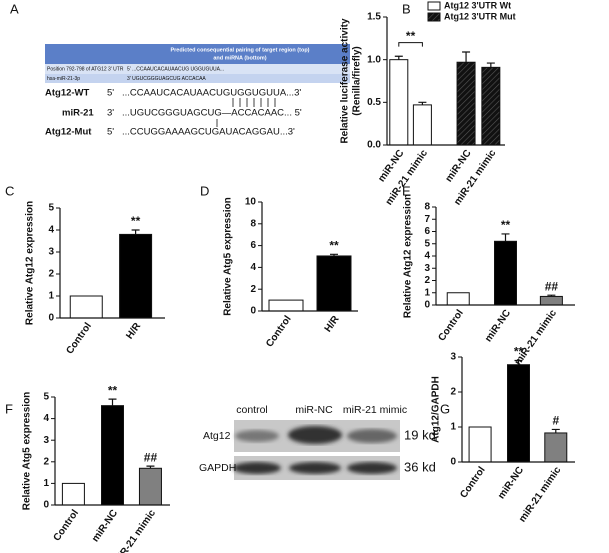 The width and height of the screenshot is (609, 553). I want to click on seq: ...UGUCGGGUAGCUG—ACCACAAC... 5', so click(212, 113).